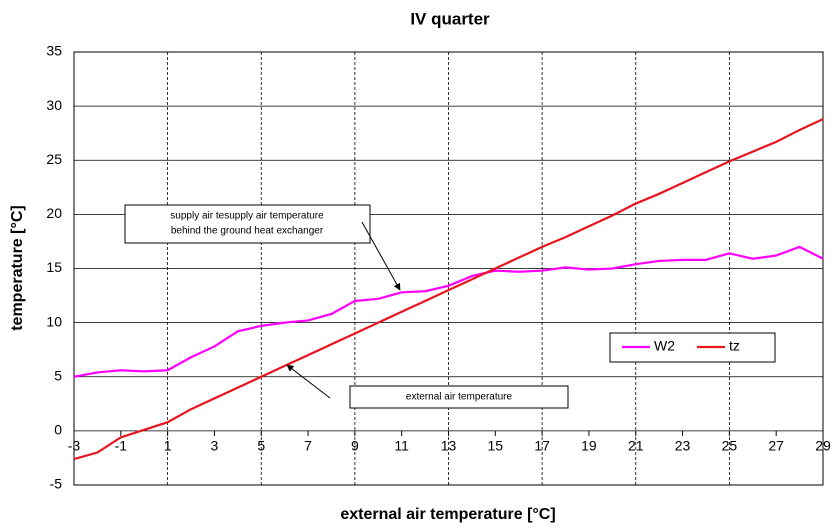  What do you see at coordinates (247, 216) in the screenshot?
I see `annotation-text: supply air tesupply air temperature` at bounding box center [247, 216].